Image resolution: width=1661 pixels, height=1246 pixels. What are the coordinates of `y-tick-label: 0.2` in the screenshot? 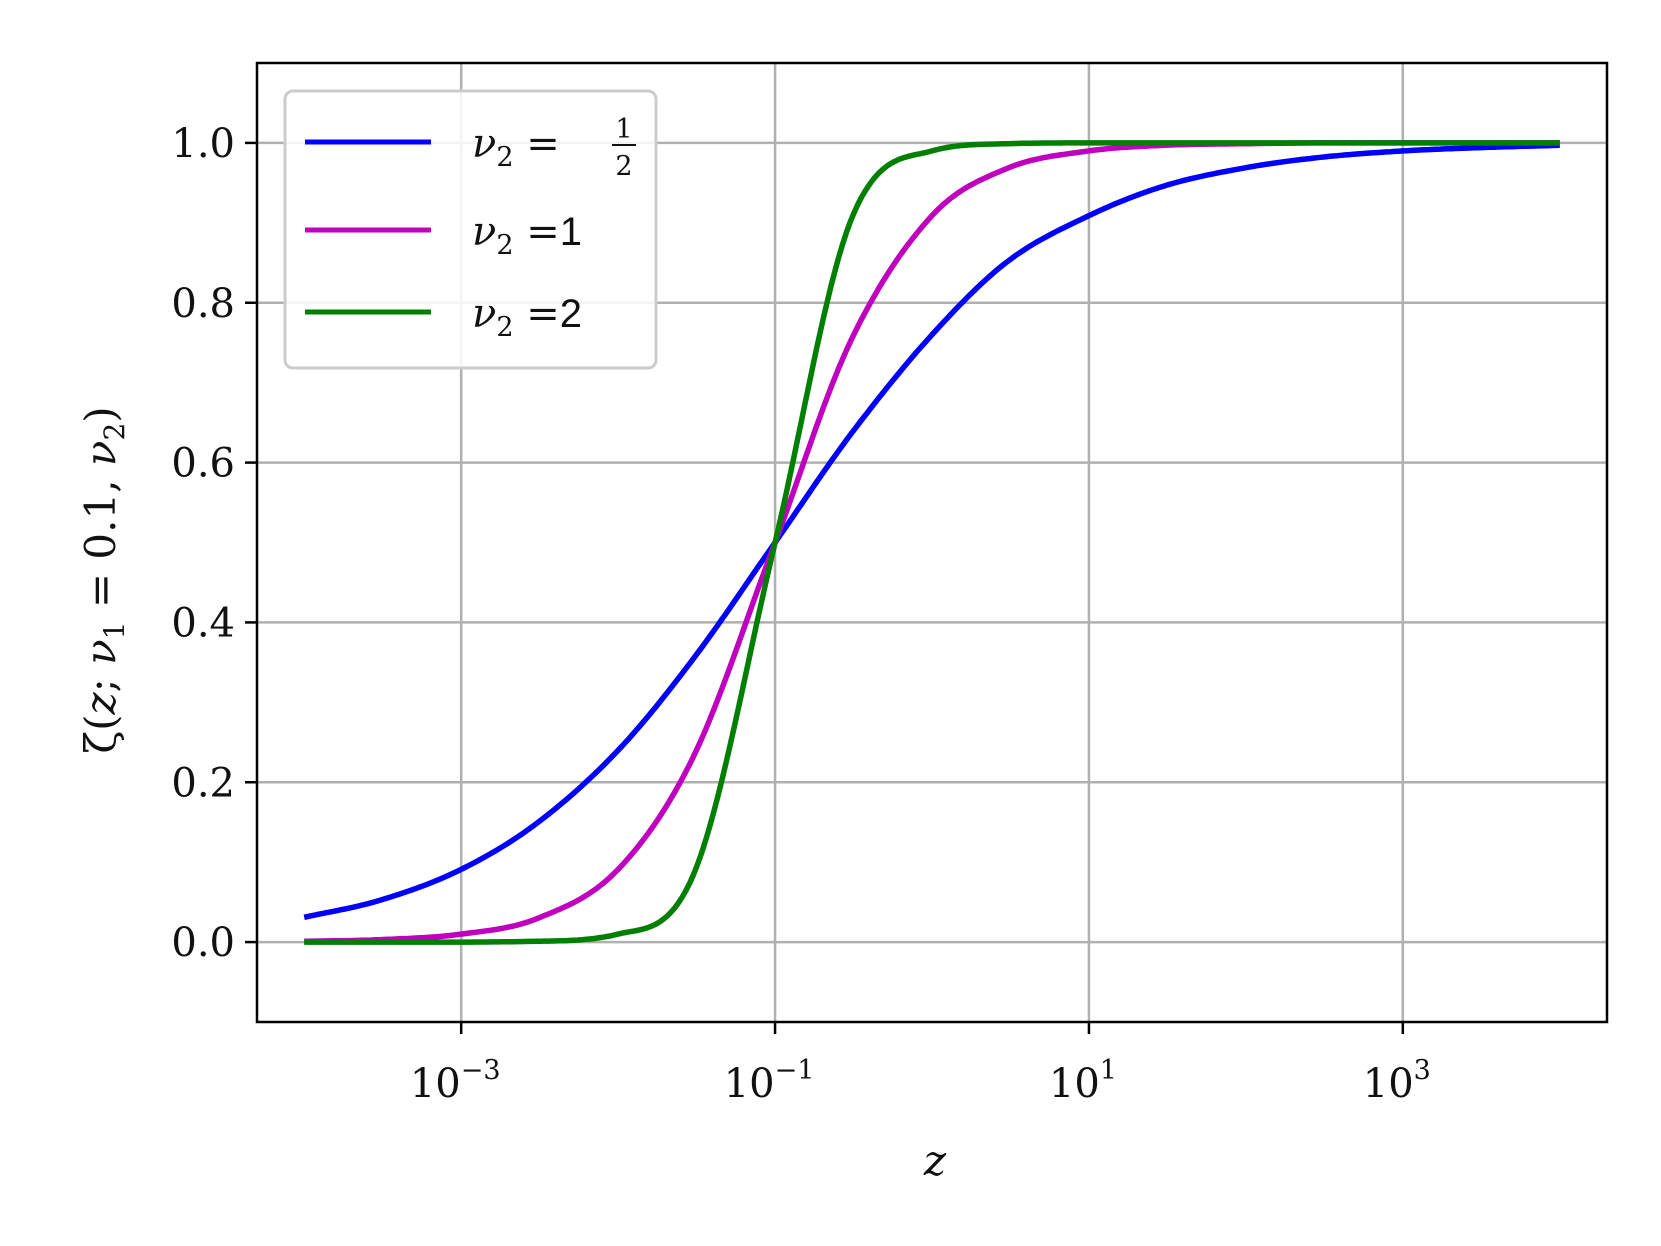 It's located at (203, 783).